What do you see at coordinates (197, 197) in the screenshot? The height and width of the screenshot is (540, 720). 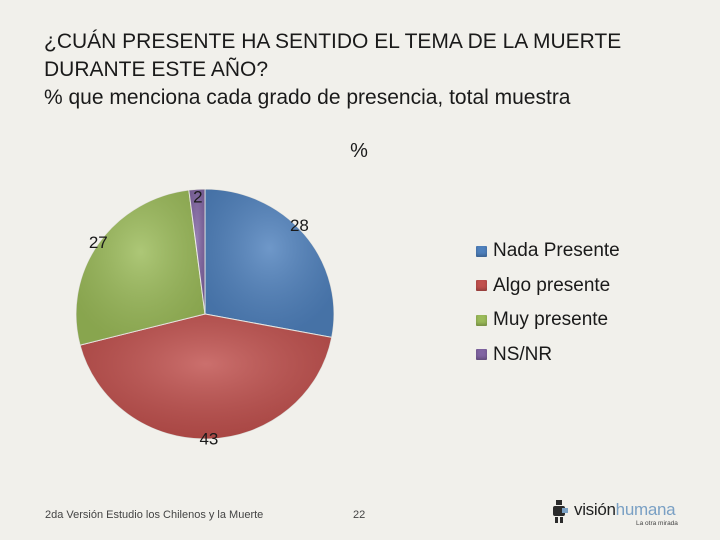 I see `pie-label-ns-nr: 2` at bounding box center [197, 197].